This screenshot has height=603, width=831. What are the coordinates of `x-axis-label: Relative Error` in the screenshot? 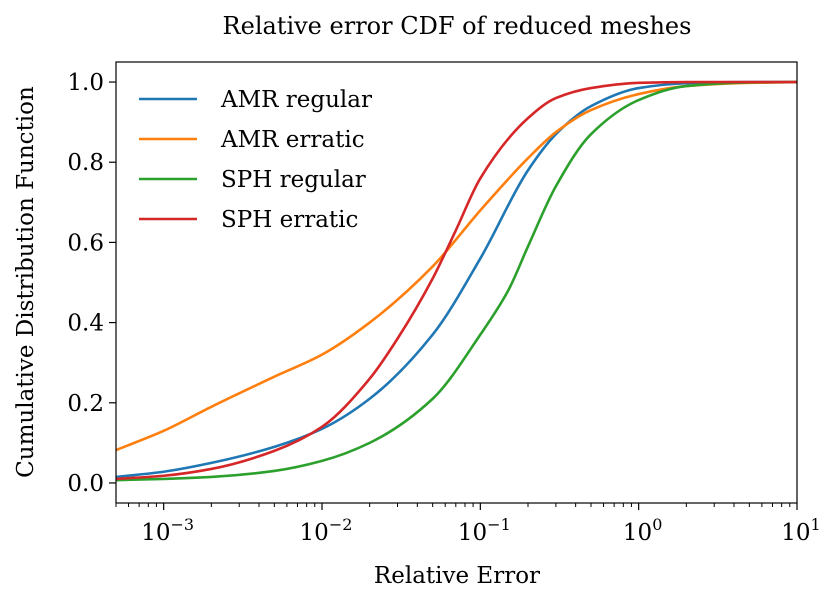 It's located at (457, 576).